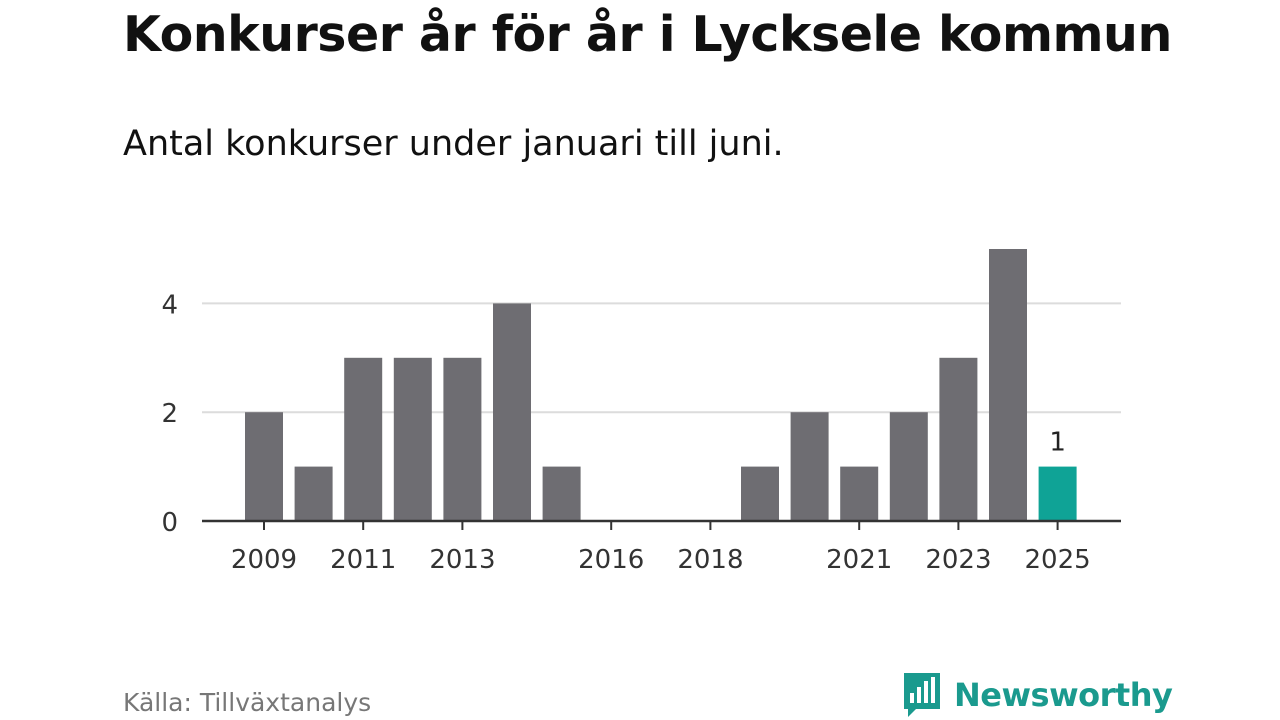 This screenshot has width=1280, height=720. Describe the element at coordinates (611, 560) in the screenshot. I see `x-tick-label: 2016` at that location.